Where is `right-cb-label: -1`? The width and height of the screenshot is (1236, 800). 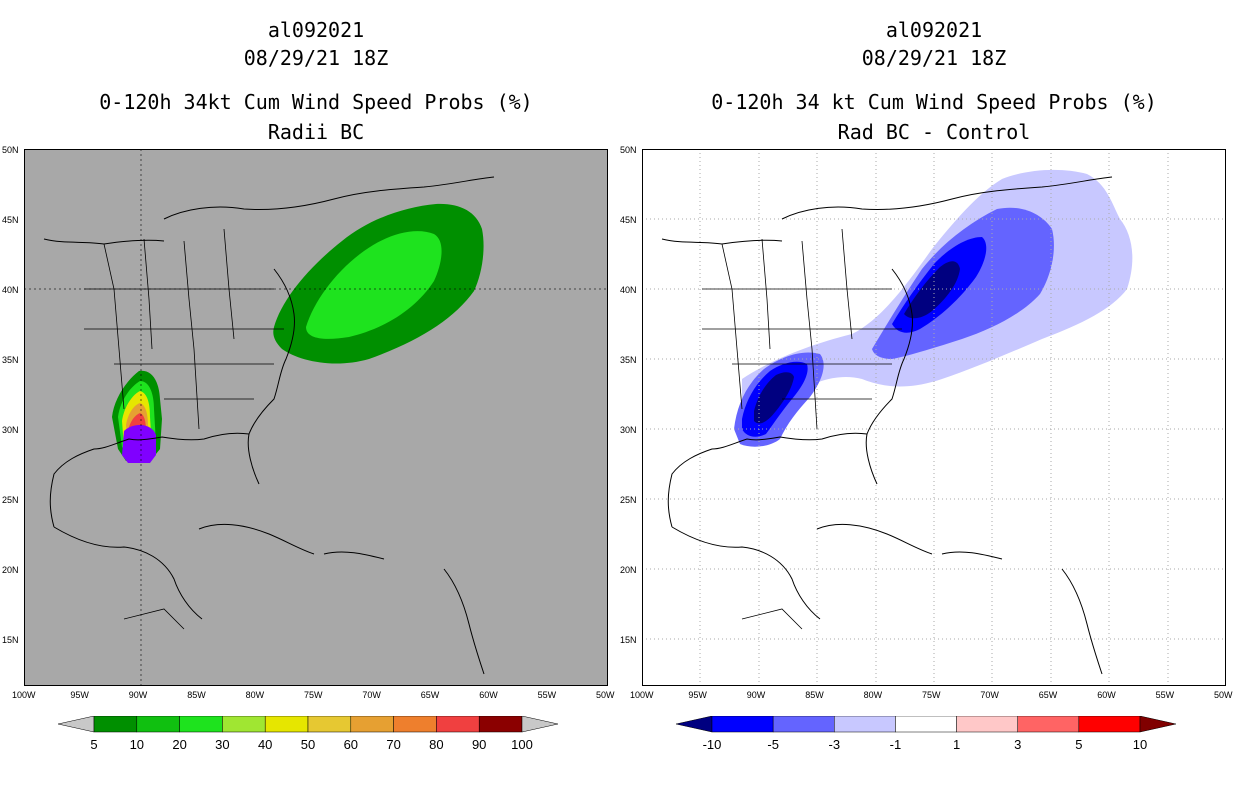
right-cb-label: -1 is located at coordinates (895, 744).